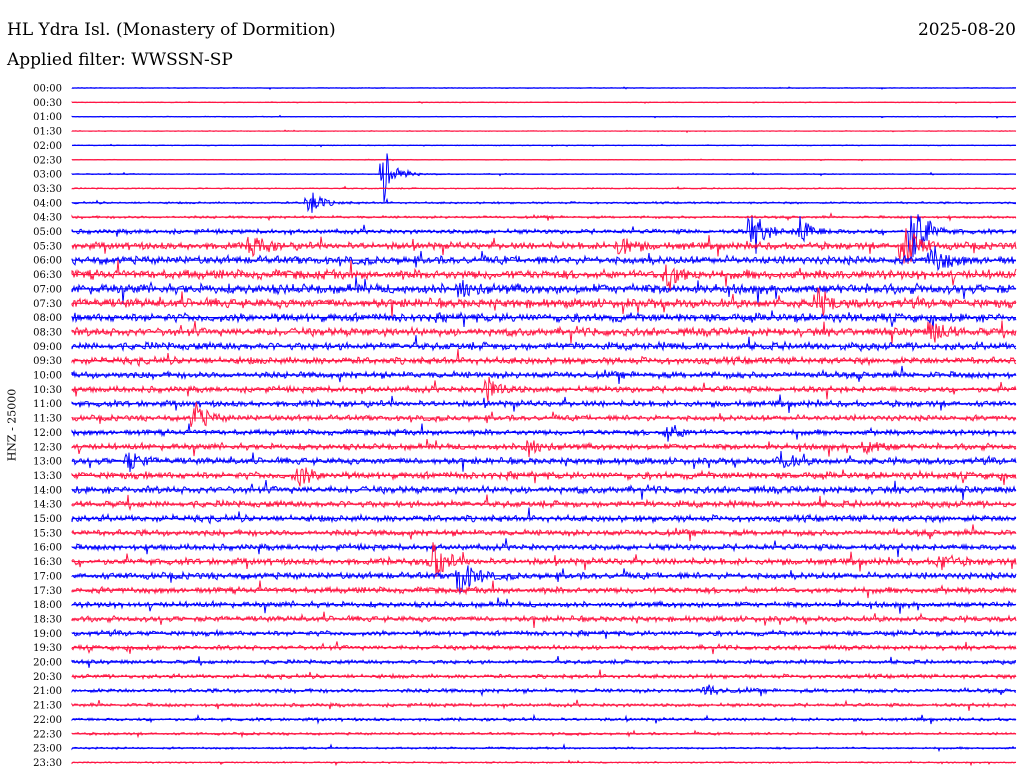 The width and height of the screenshot is (1024, 780). Describe the element at coordinates (47, 591) in the screenshot. I see `tick-label-1730: 17:30` at that location.